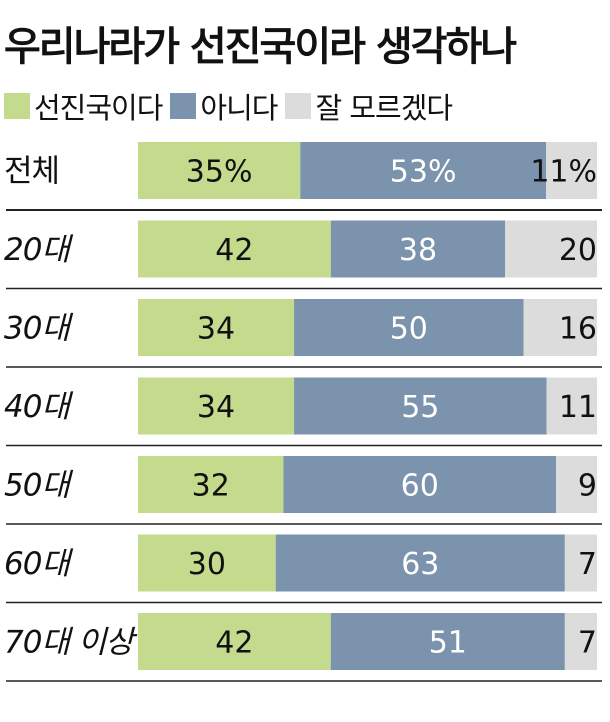 This screenshot has width=610, height=722. Describe the element at coordinates (38, 486) in the screenshot. I see `category-label-4: 50대` at that location.